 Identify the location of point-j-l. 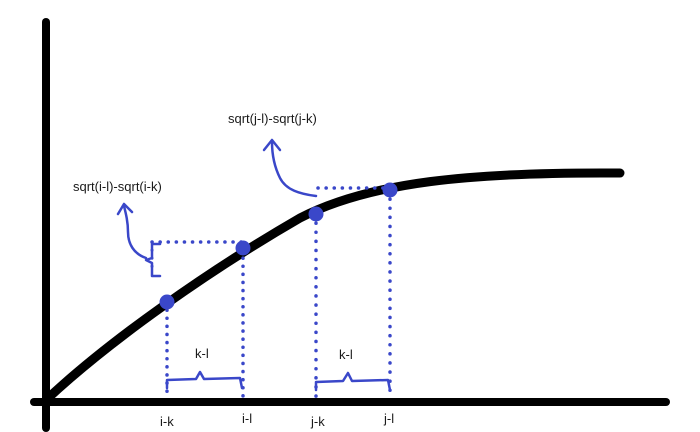
(390, 190).